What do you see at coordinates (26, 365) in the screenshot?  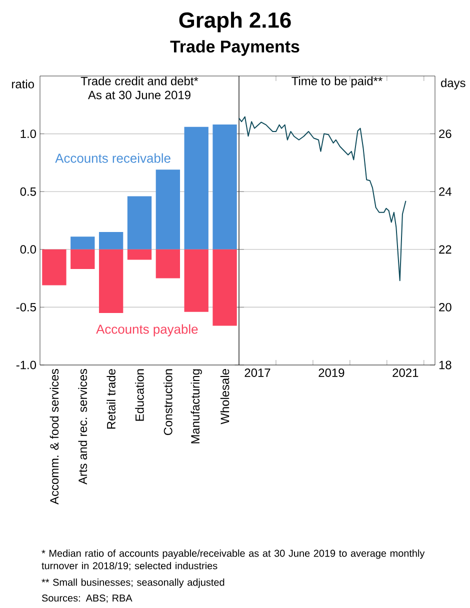 I see `y-tick-label: -1.0` at bounding box center [26, 365].